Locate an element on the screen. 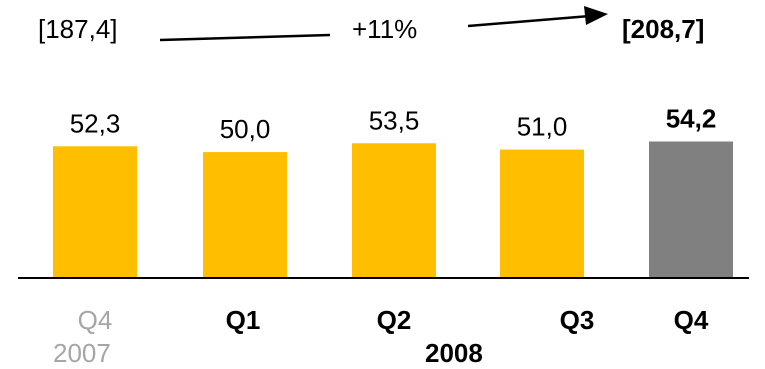  value-label-2: 53,5 is located at coordinates (394, 120).